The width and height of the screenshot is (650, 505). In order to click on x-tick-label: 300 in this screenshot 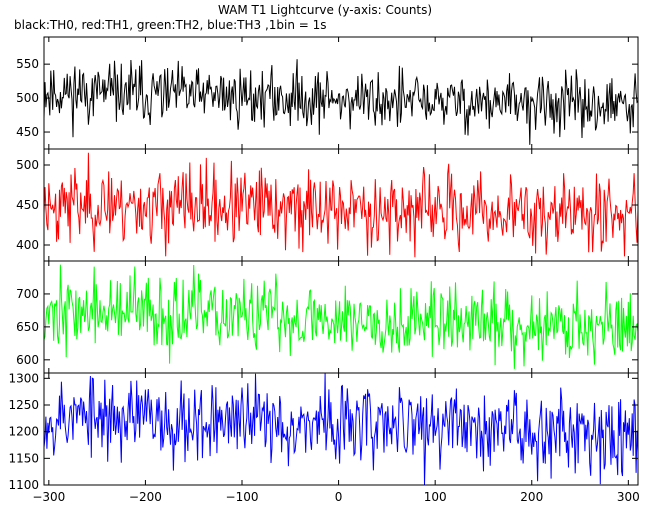, I will do `click(628, 497)`.